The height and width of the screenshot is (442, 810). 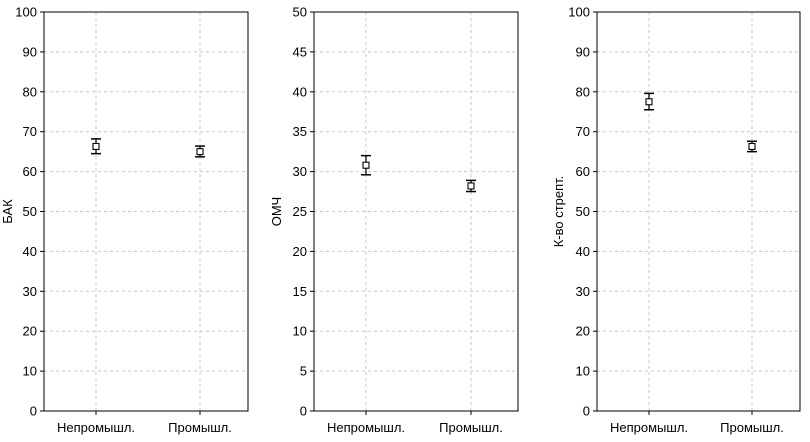 I want to click on y-tick-label: 15, so click(x=300, y=291).